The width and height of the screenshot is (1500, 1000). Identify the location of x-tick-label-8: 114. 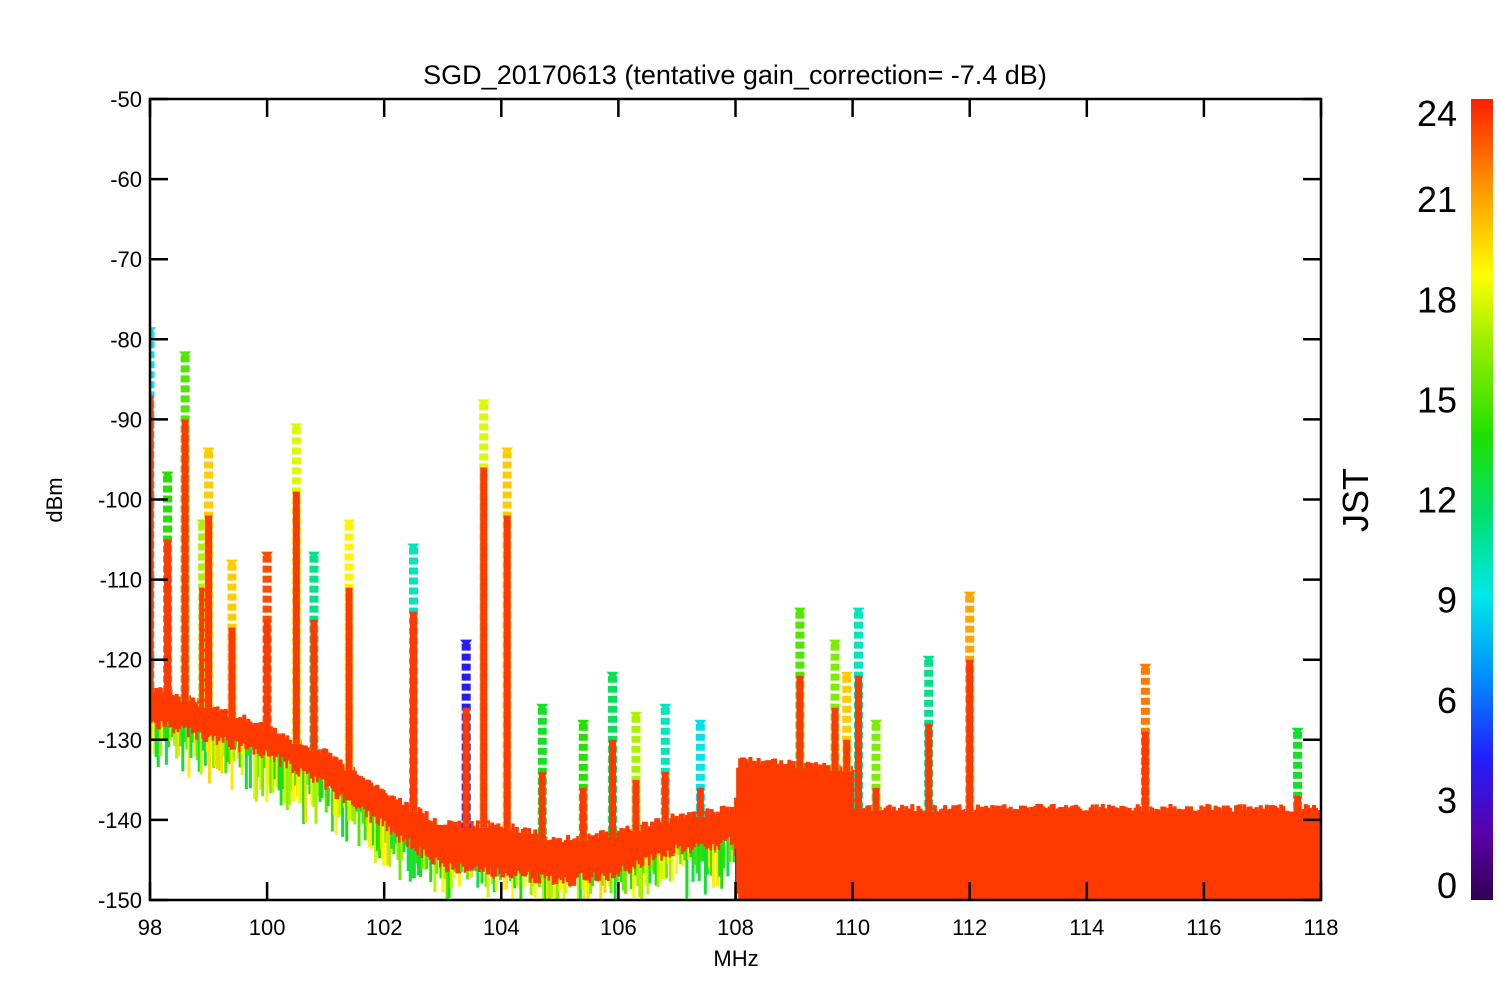
(1086, 927).